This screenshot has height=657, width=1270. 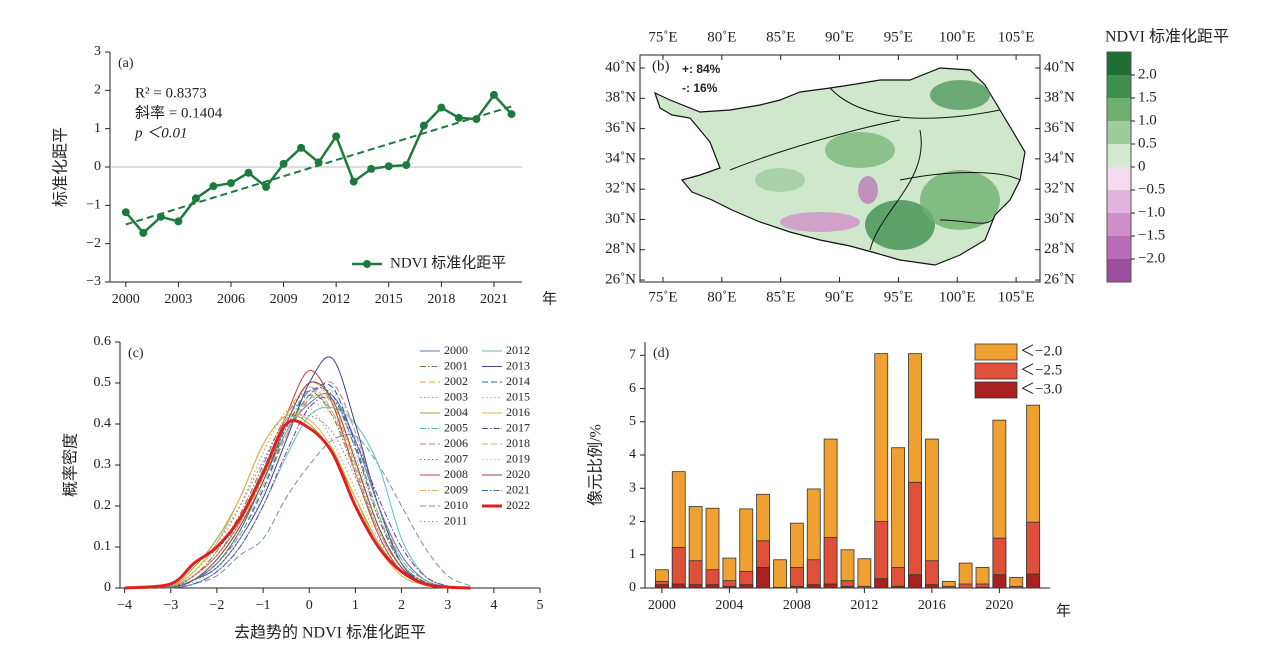 What do you see at coordinates (103, 505) in the screenshot?
I see `y-tick-label: 0.2` at bounding box center [103, 505].